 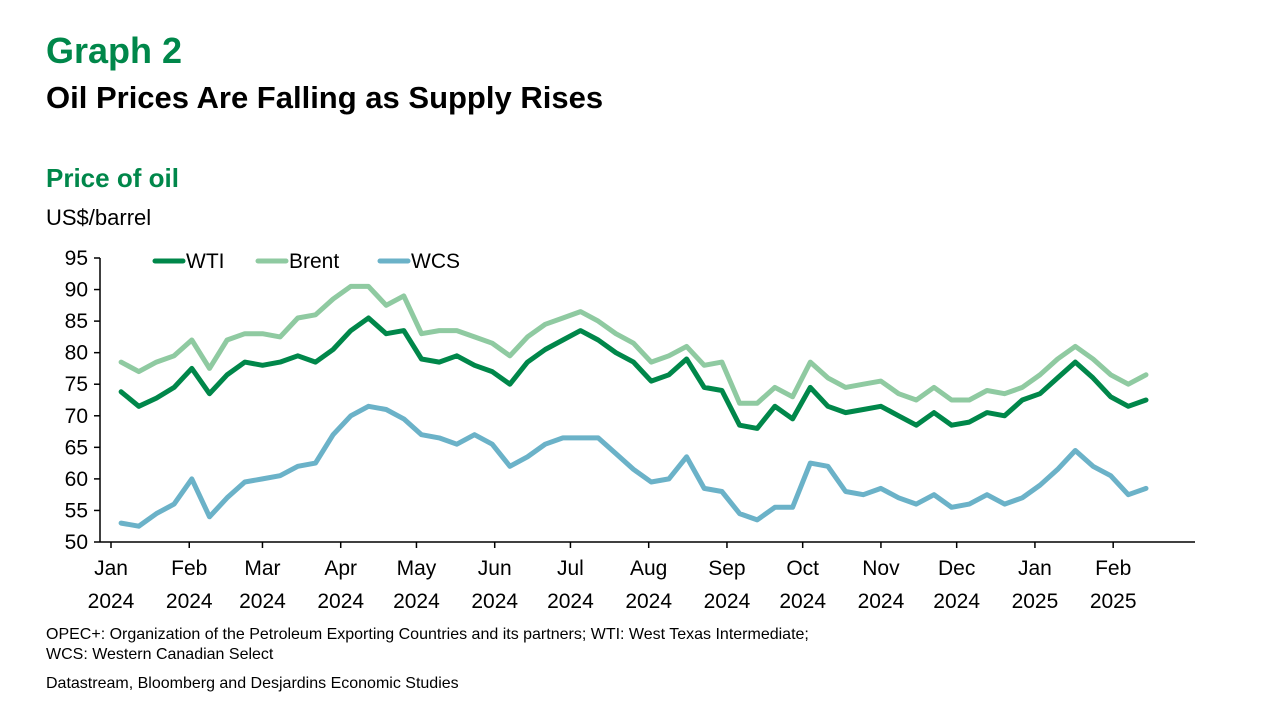 What do you see at coordinates (633, 373) in the screenshot?
I see `series-line-wti` at bounding box center [633, 373].